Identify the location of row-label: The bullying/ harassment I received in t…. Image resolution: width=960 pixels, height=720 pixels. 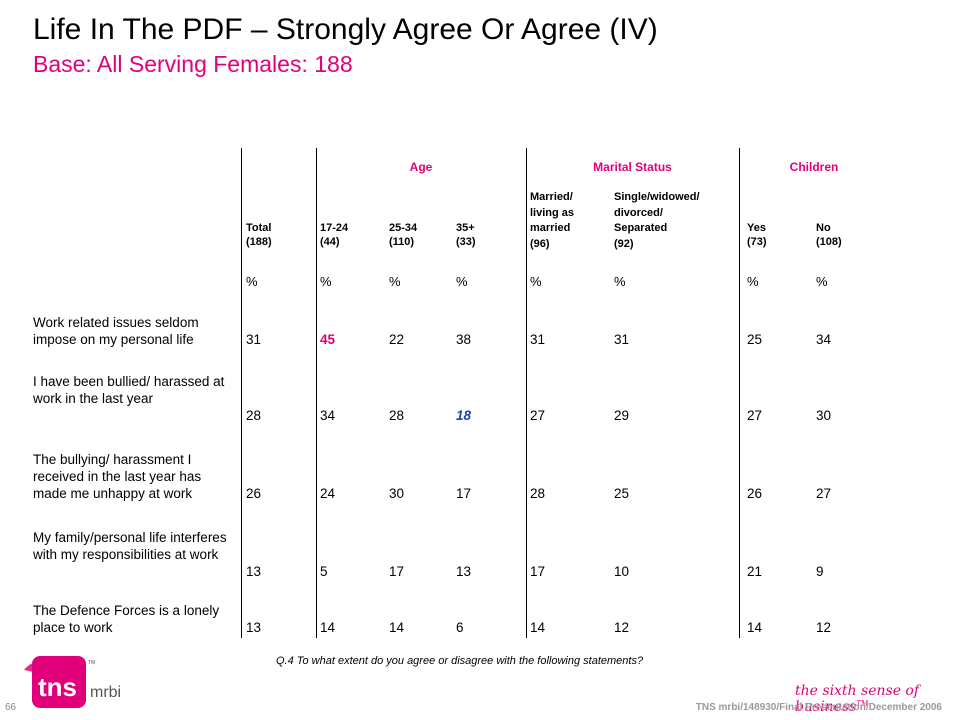
(117, 476).